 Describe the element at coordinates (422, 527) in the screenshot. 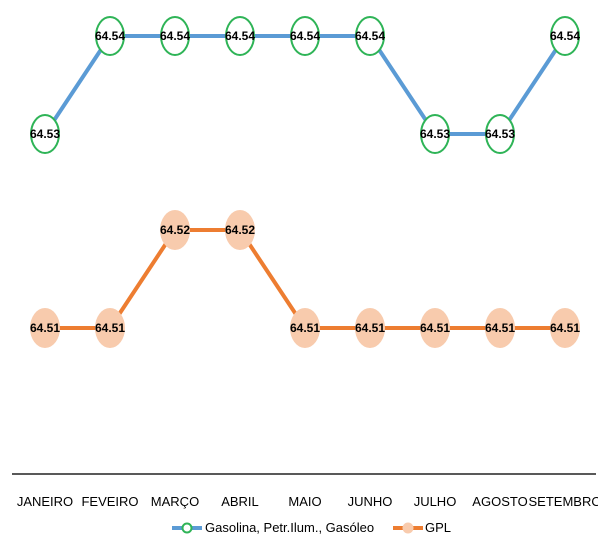

I see `legend-item-2: GPL` at that location.